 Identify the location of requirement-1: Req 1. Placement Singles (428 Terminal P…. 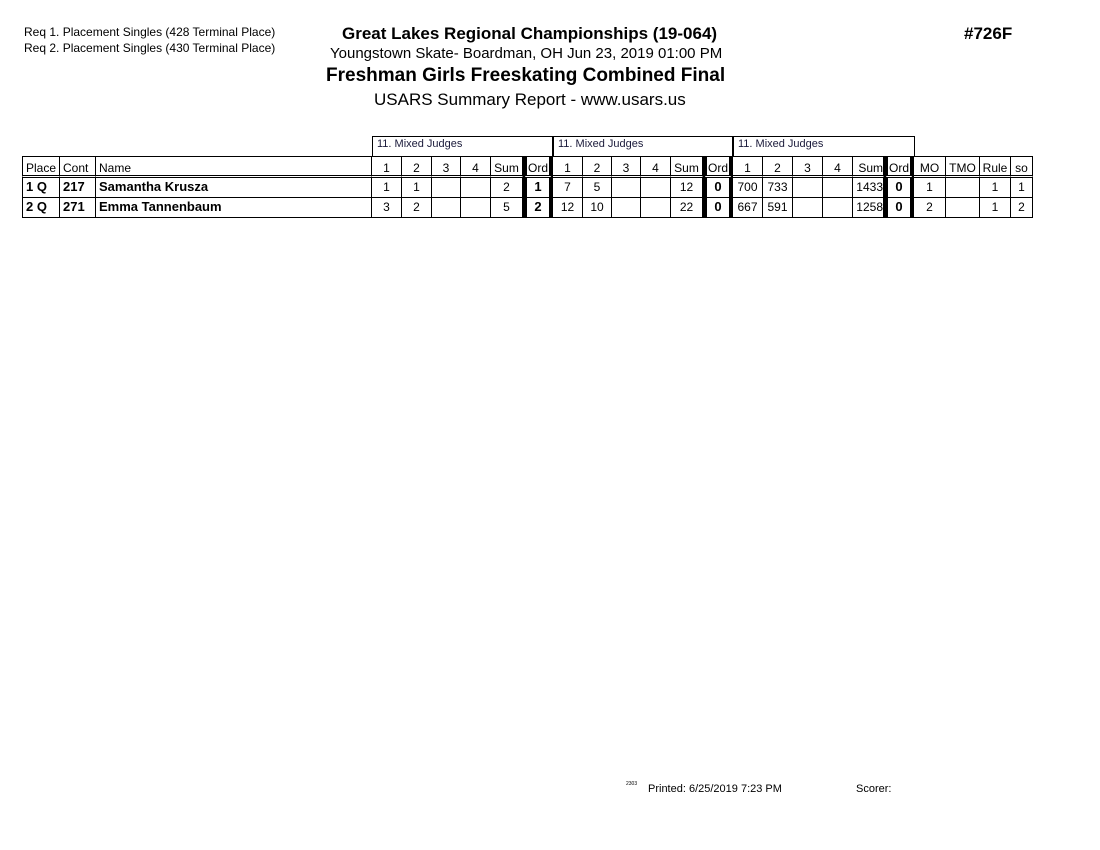
(150, 32).